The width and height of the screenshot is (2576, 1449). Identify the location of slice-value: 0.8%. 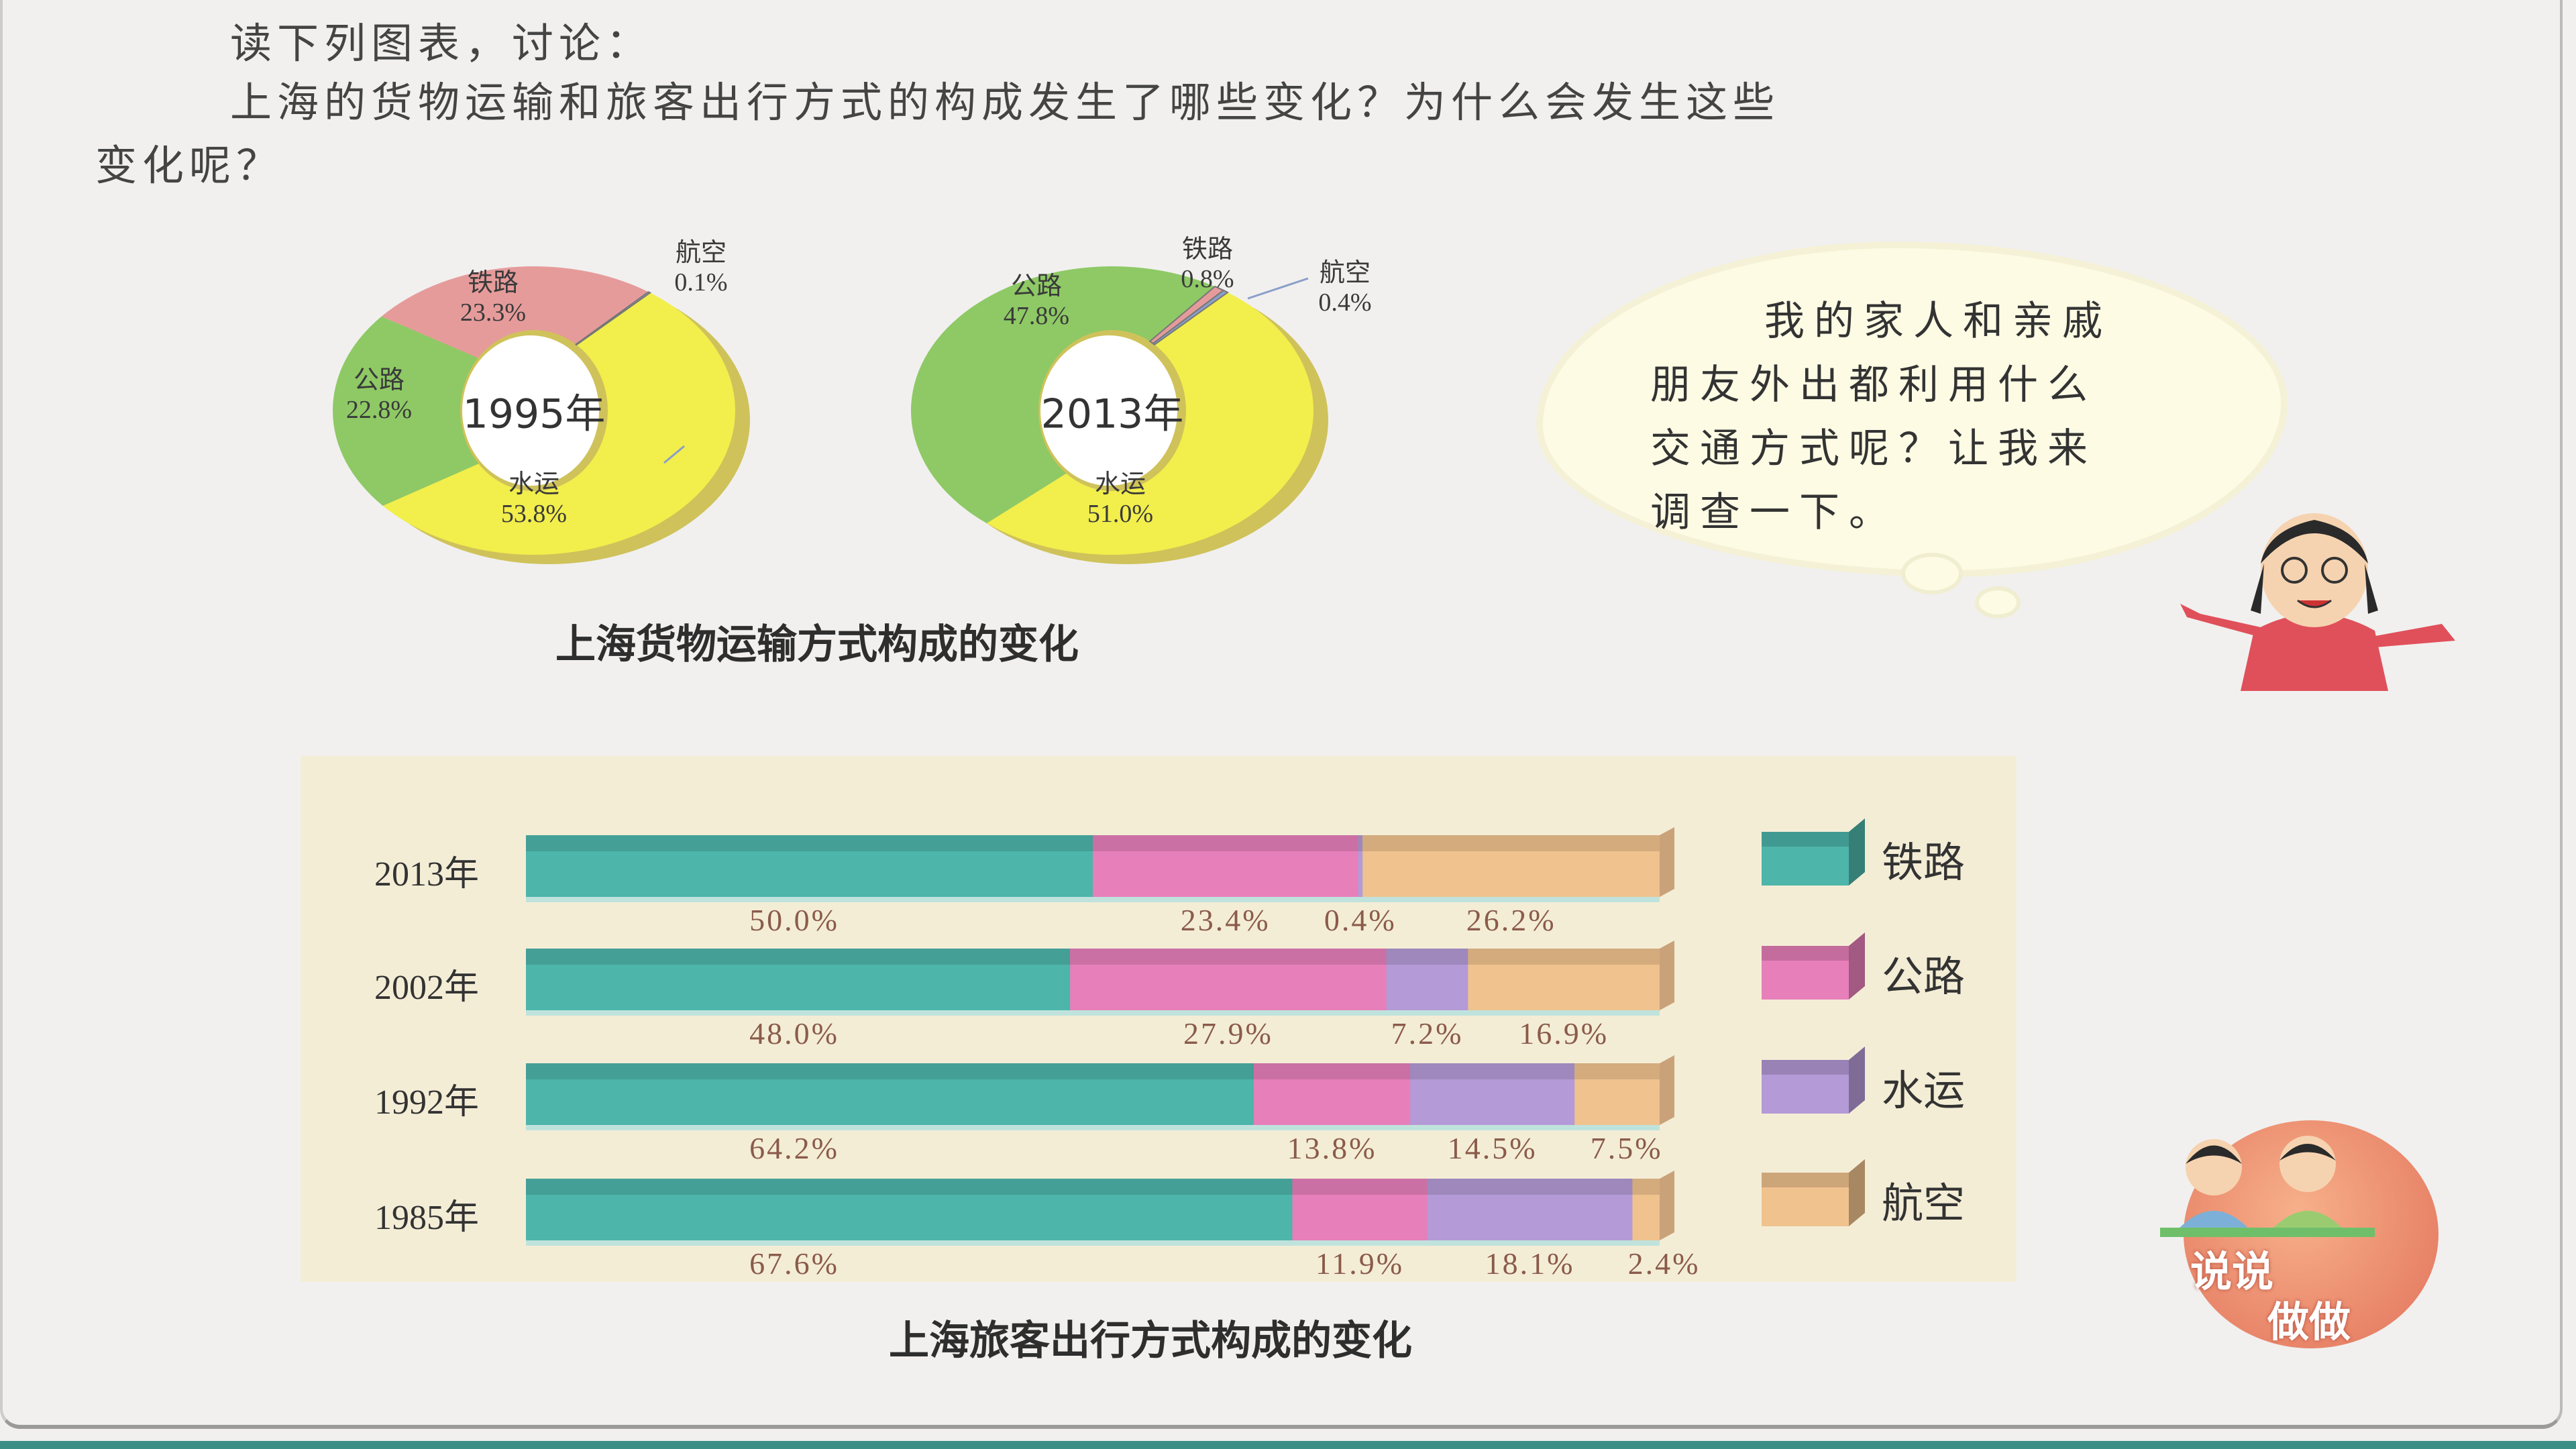
(1207, 279).